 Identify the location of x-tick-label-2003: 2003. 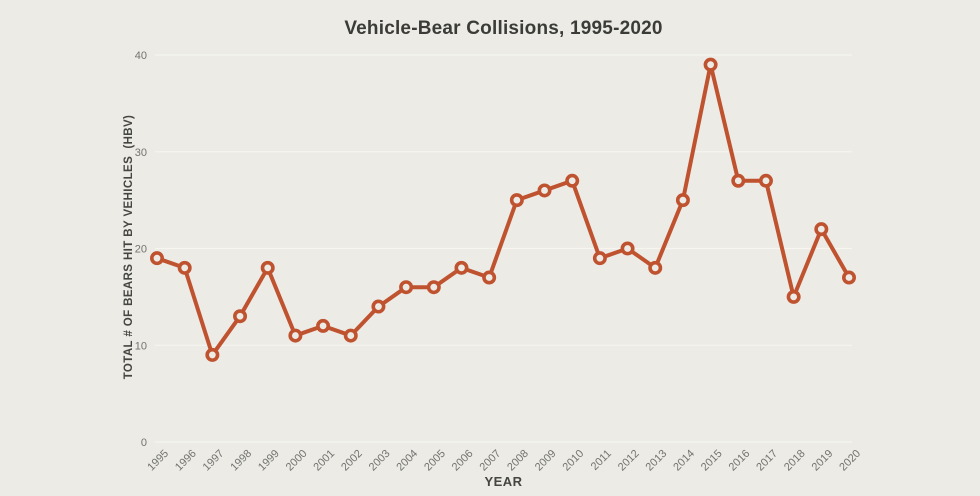
(380, 461).